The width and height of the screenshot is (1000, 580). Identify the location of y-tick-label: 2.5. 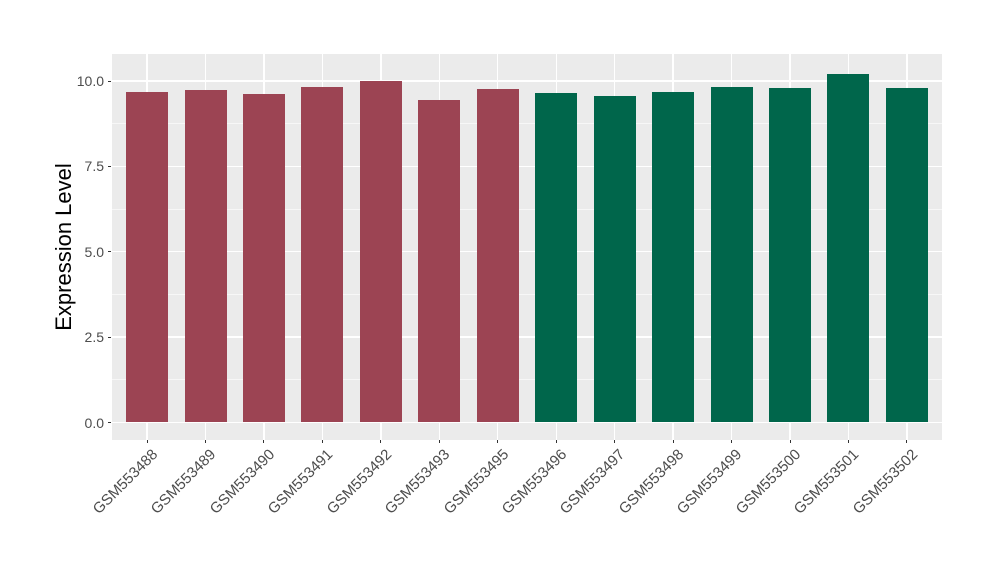
(94, 337).